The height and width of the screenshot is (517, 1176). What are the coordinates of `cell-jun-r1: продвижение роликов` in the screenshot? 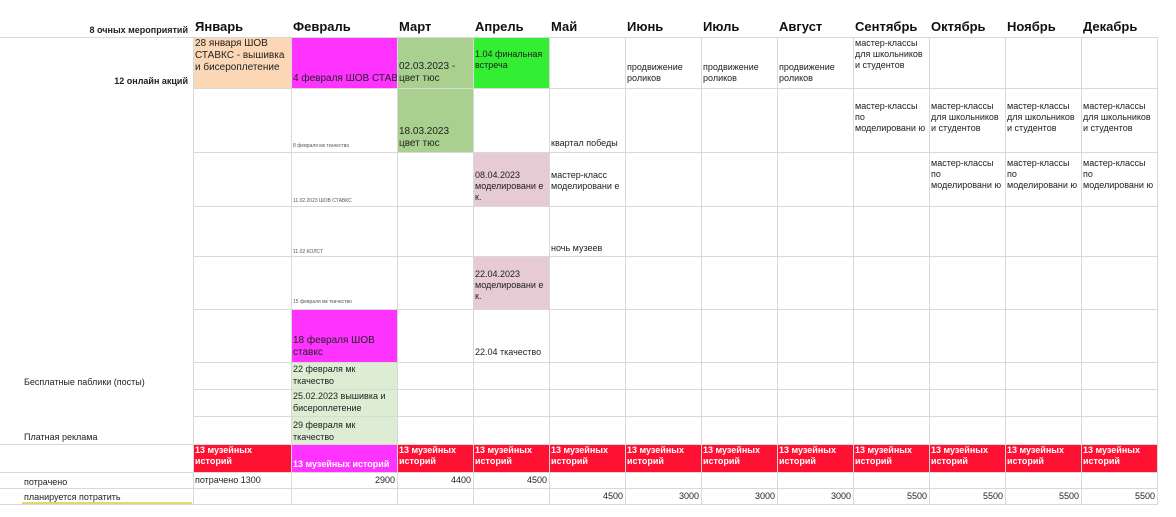 It's located at (655, 72).